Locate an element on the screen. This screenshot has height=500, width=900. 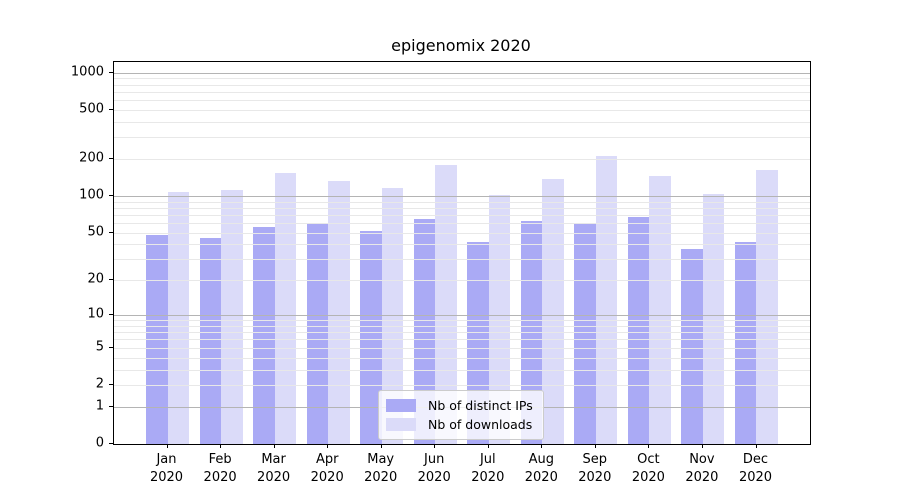
y-tick-label: 1 is located at coordinates (99, 406).